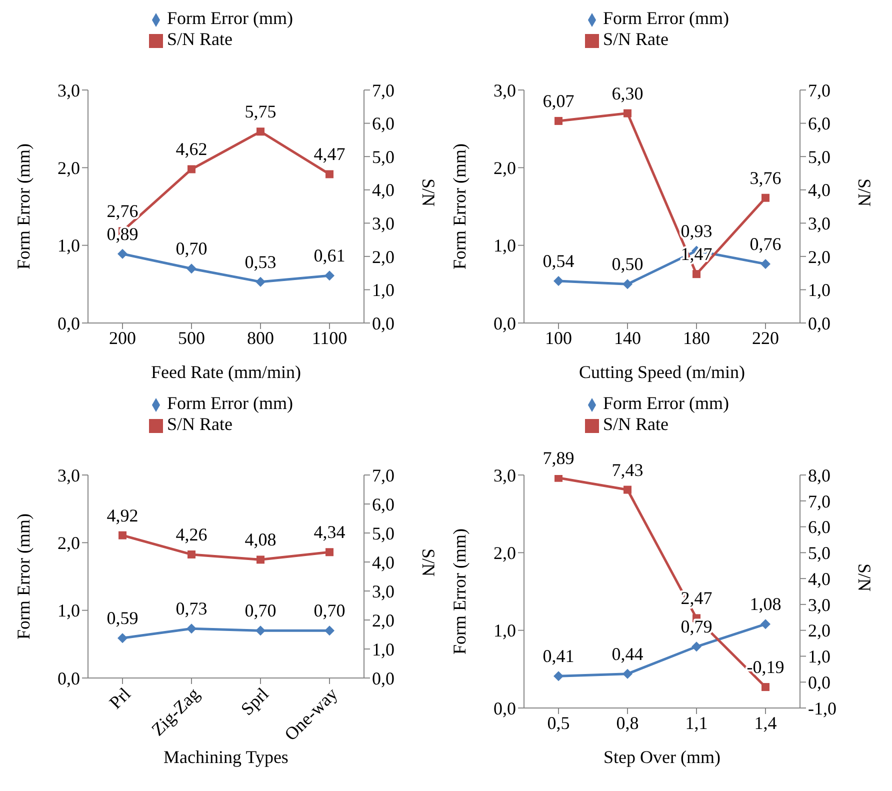 The height and width of the screenshot is (791, 892). I want to click on data-label: 0,70, so click(330, 610).